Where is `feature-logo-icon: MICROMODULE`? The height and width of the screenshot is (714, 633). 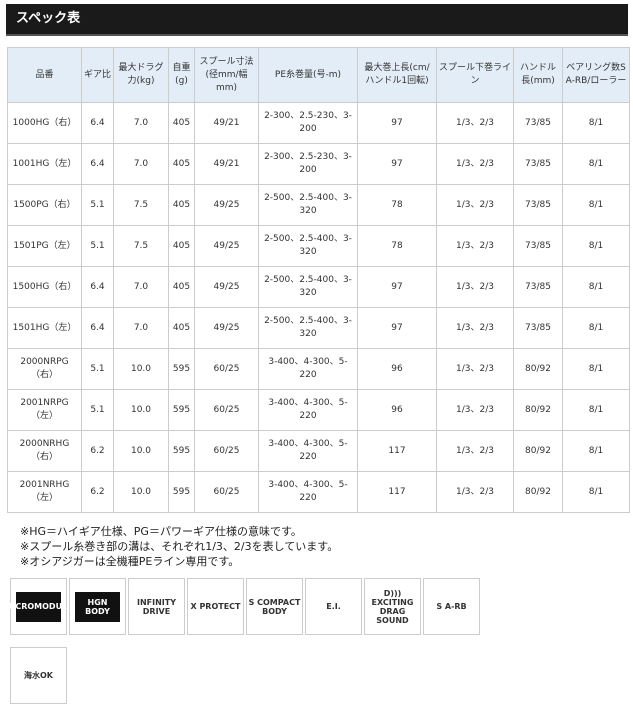 feature-logo-icon: MICROMODULE is located at coordinates (38, 606).